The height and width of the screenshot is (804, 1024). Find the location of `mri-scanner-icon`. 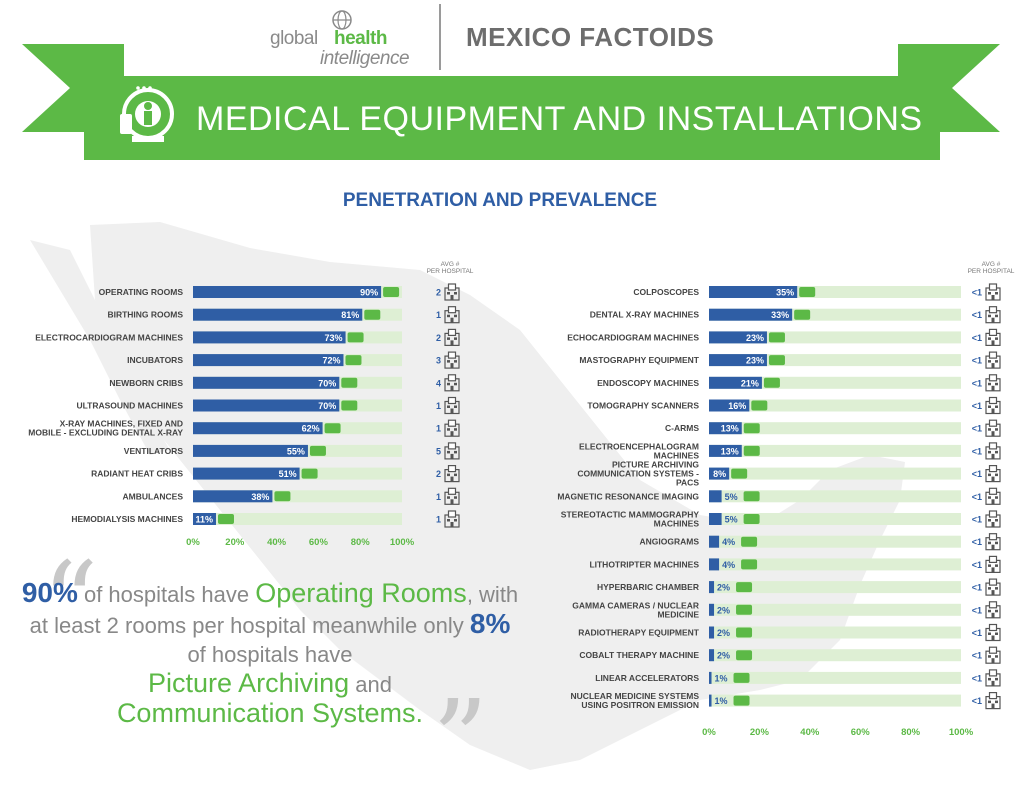

mri-scanner-icon is located at coordinates (147, 114).